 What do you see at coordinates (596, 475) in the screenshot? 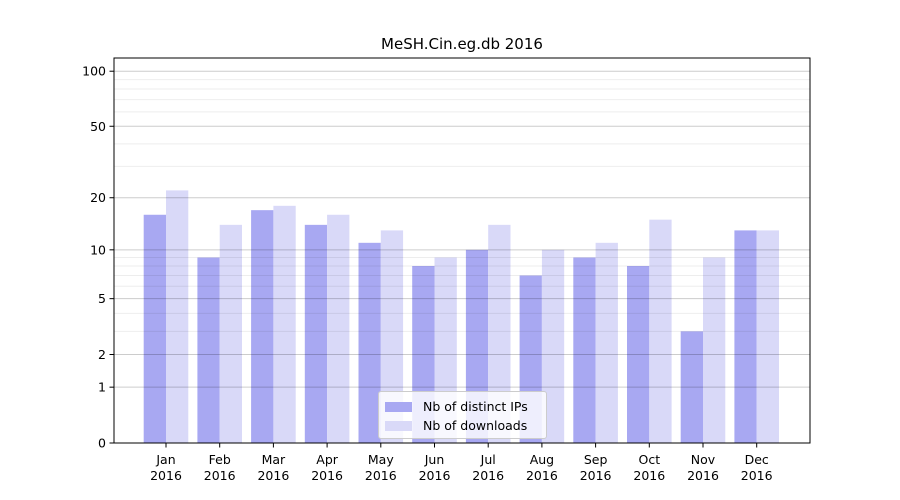
I see `x-tick-label-year-sep: 2016` at bounding box center [596, 475].